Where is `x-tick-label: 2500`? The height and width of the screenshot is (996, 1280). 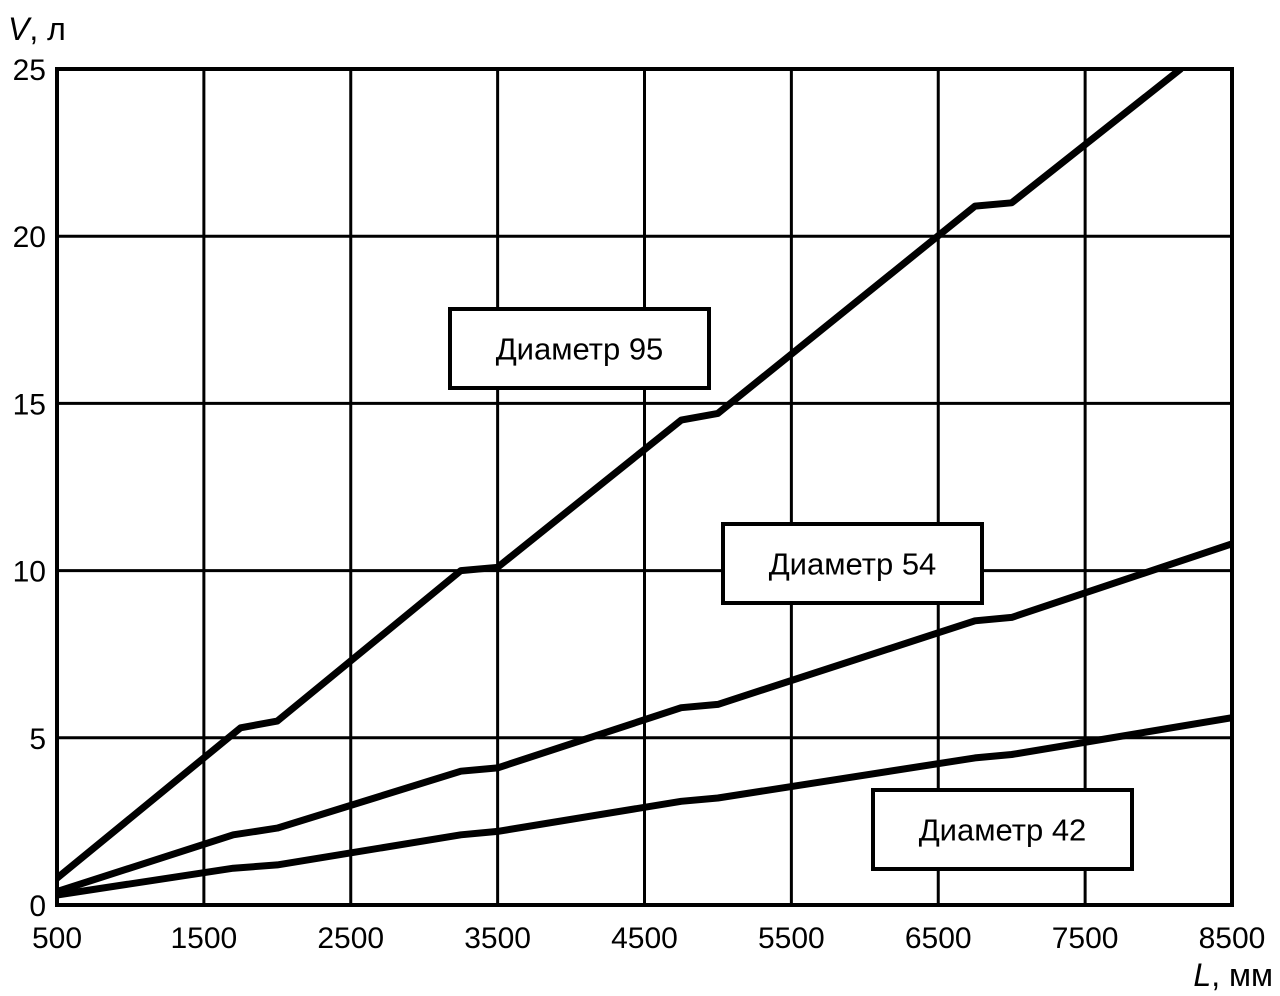 x-tick-label: 2500 is located at coordinates (350, 938).